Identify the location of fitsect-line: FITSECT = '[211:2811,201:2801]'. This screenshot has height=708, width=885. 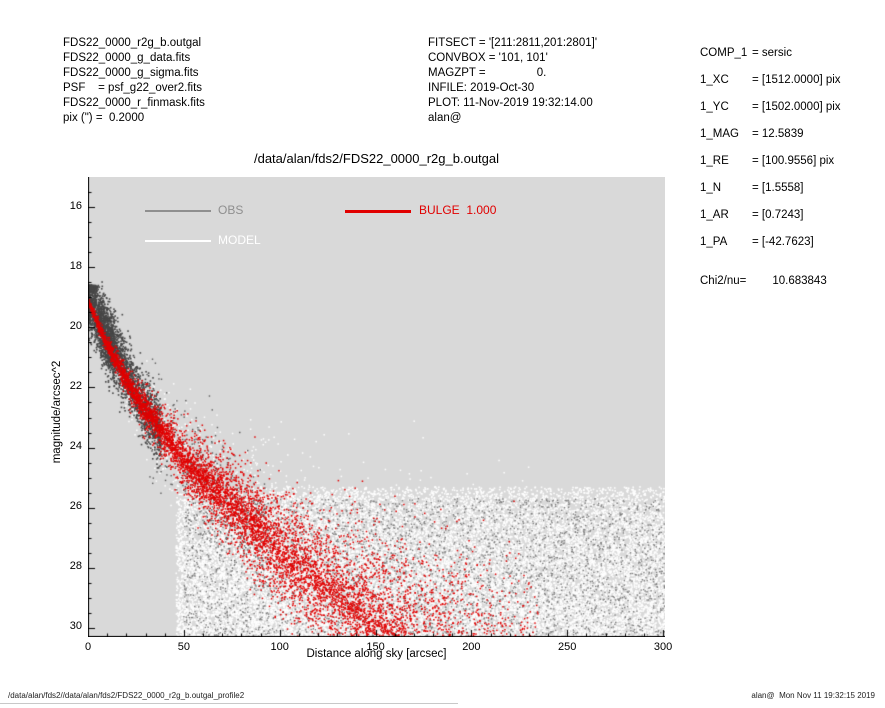
(513, 43).